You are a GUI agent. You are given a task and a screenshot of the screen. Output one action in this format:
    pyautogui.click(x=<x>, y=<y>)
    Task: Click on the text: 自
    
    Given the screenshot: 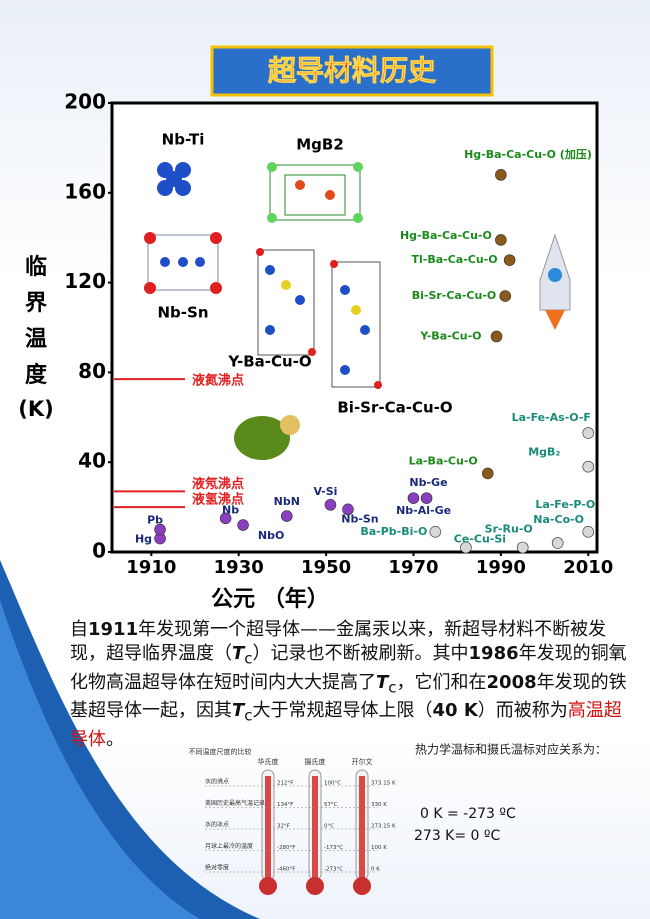 What is the action you would take?
    pyautogui.click(x=79, y=629)
    